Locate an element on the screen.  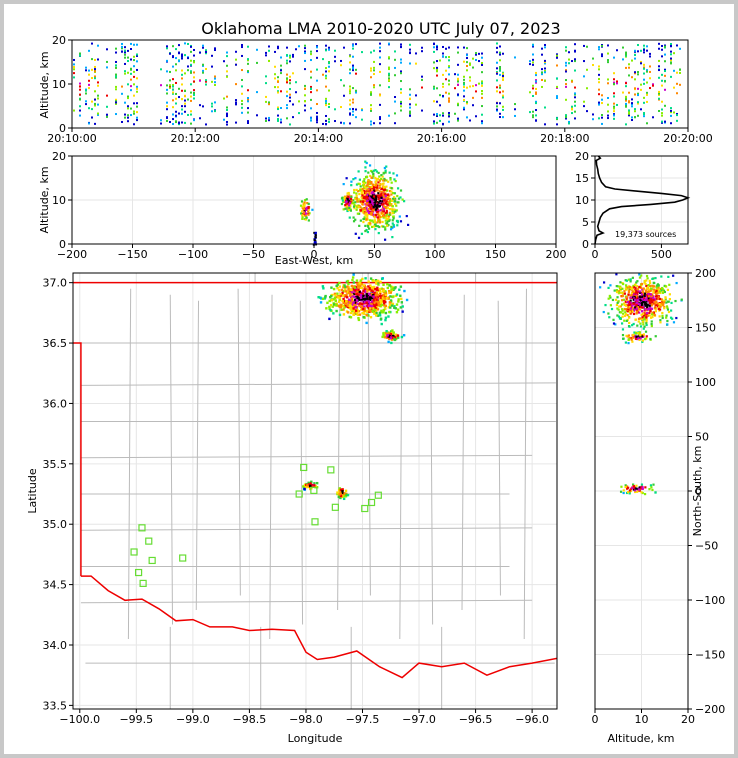
north-south-axis-tick-label: −150 is located at coordinates (710, 655).